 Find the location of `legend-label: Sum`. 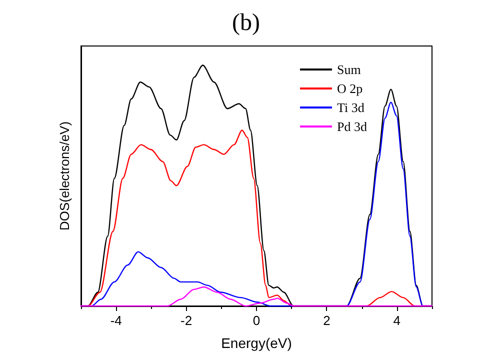

legend-label: Sum is located at coordinates (349, 69).